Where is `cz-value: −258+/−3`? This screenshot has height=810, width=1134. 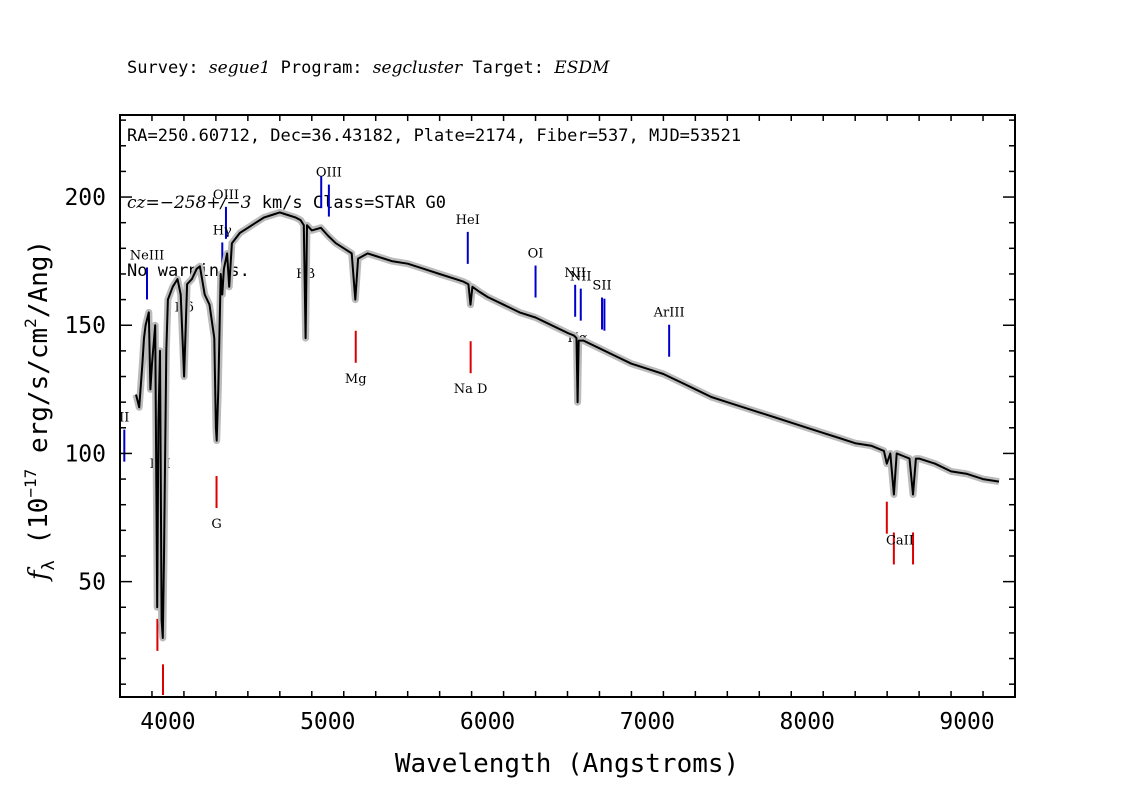
cz-value: −258+/−3 is located at coordinates (205, 203).